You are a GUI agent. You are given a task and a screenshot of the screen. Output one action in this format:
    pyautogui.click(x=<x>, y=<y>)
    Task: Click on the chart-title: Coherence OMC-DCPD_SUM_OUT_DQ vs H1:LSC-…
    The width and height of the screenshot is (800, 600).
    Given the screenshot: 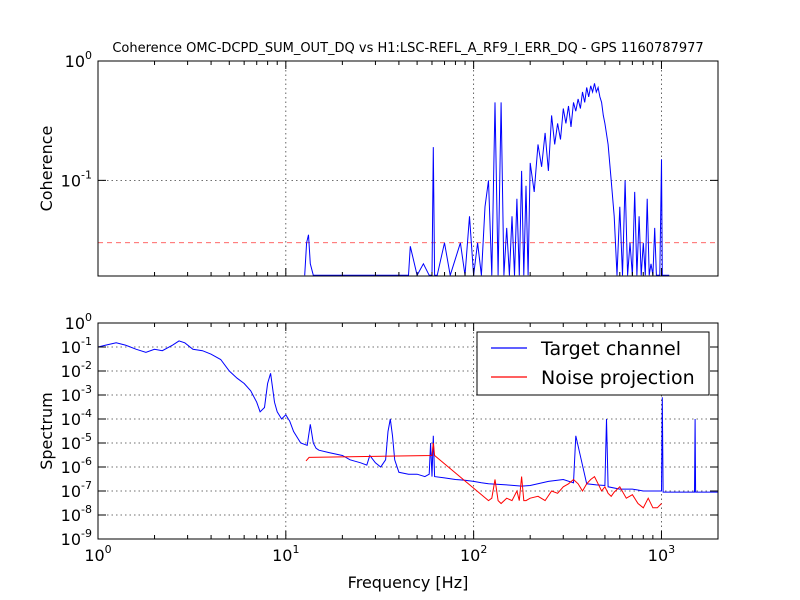 What is the action you would take?
    pyautogui.click(x=407, y=48)
    